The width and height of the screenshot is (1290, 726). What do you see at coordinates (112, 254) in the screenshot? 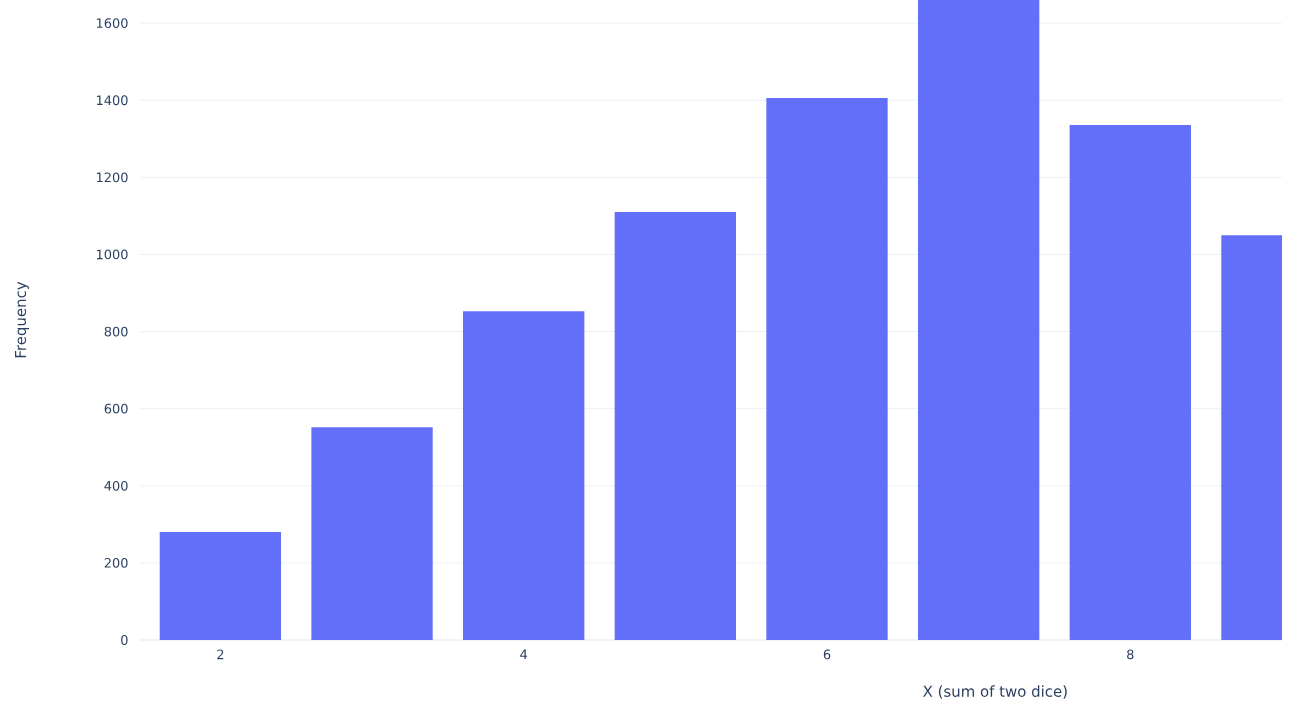
I see `y-tick-label: 1000` at bounding box center [112, 254].